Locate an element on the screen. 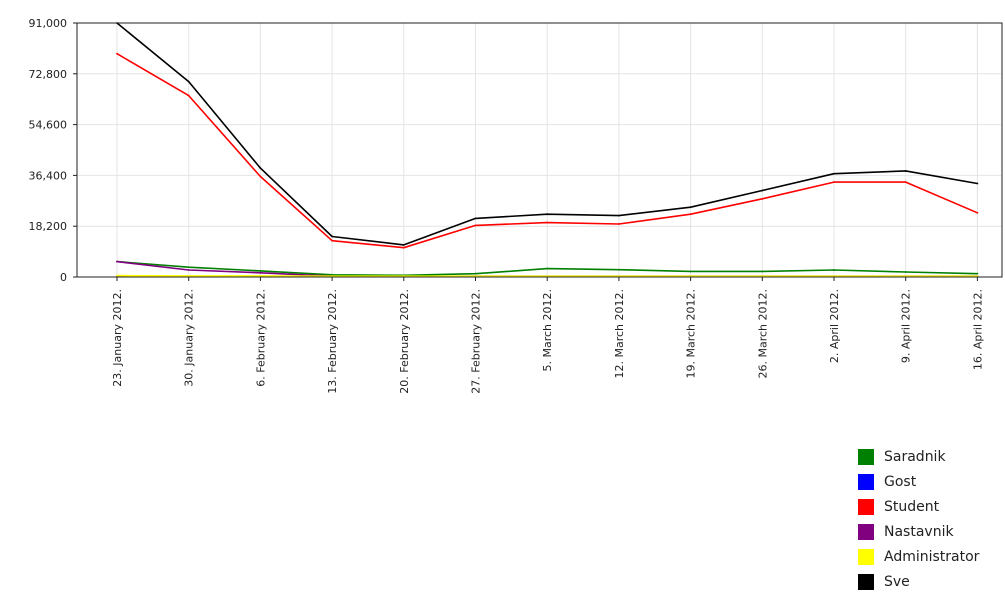 This screenshot has width=1005, height=594. legend-item: Saradnik is located at coordinates (918, 456).